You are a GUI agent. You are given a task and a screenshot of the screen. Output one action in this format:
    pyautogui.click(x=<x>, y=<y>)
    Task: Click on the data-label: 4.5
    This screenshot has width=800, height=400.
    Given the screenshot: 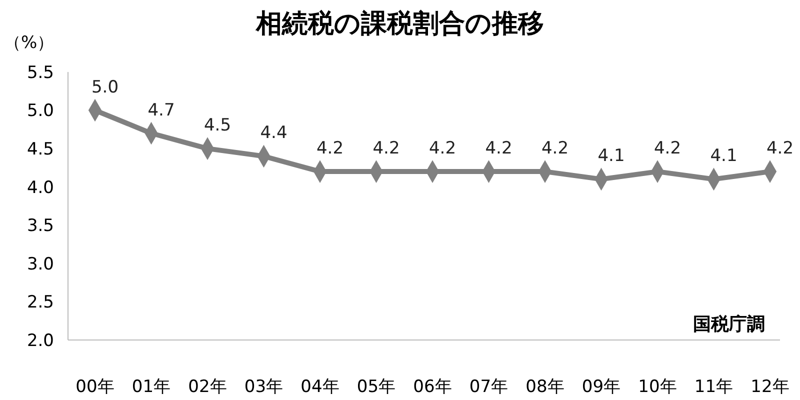 What is the action you would take?
    pyautogui.click(x=218, y=126)
    